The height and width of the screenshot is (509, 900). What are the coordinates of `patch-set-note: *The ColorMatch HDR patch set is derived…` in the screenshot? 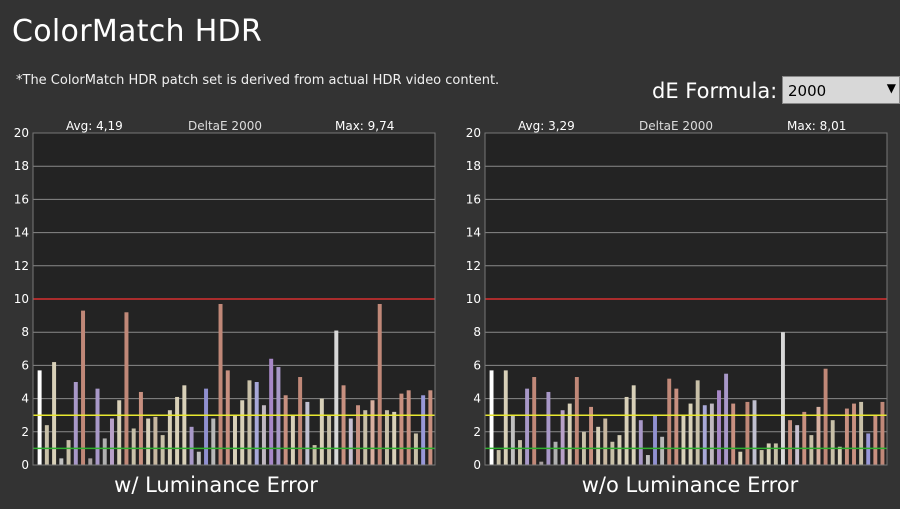 It's located at (258, 80).